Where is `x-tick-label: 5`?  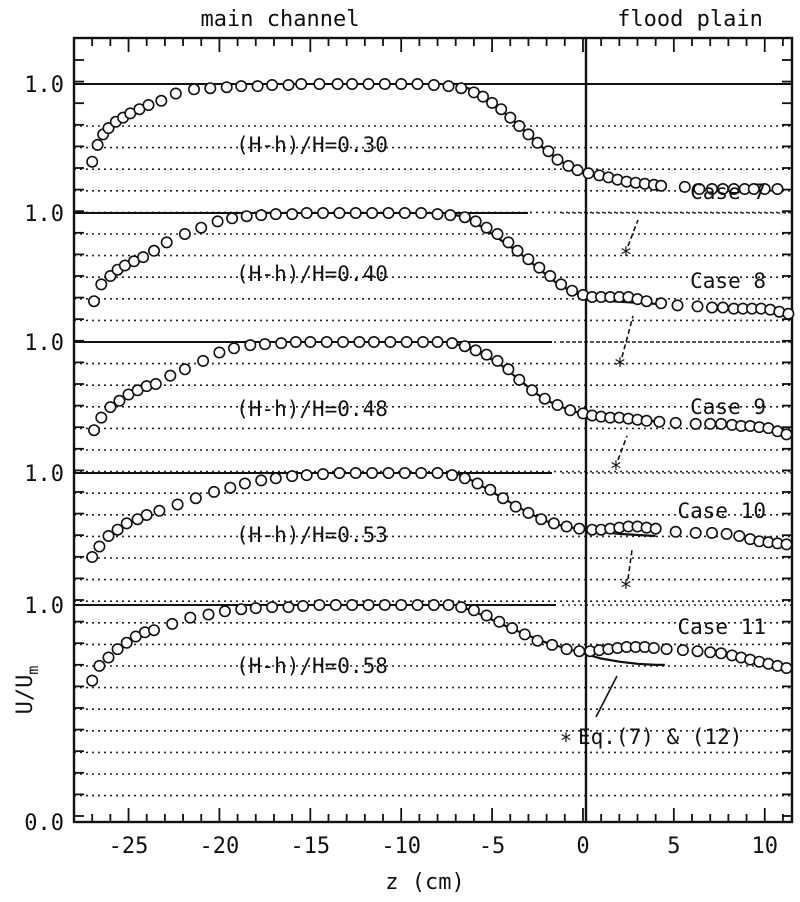
x-tick-label: 5 is located at coordinates (673, 846).